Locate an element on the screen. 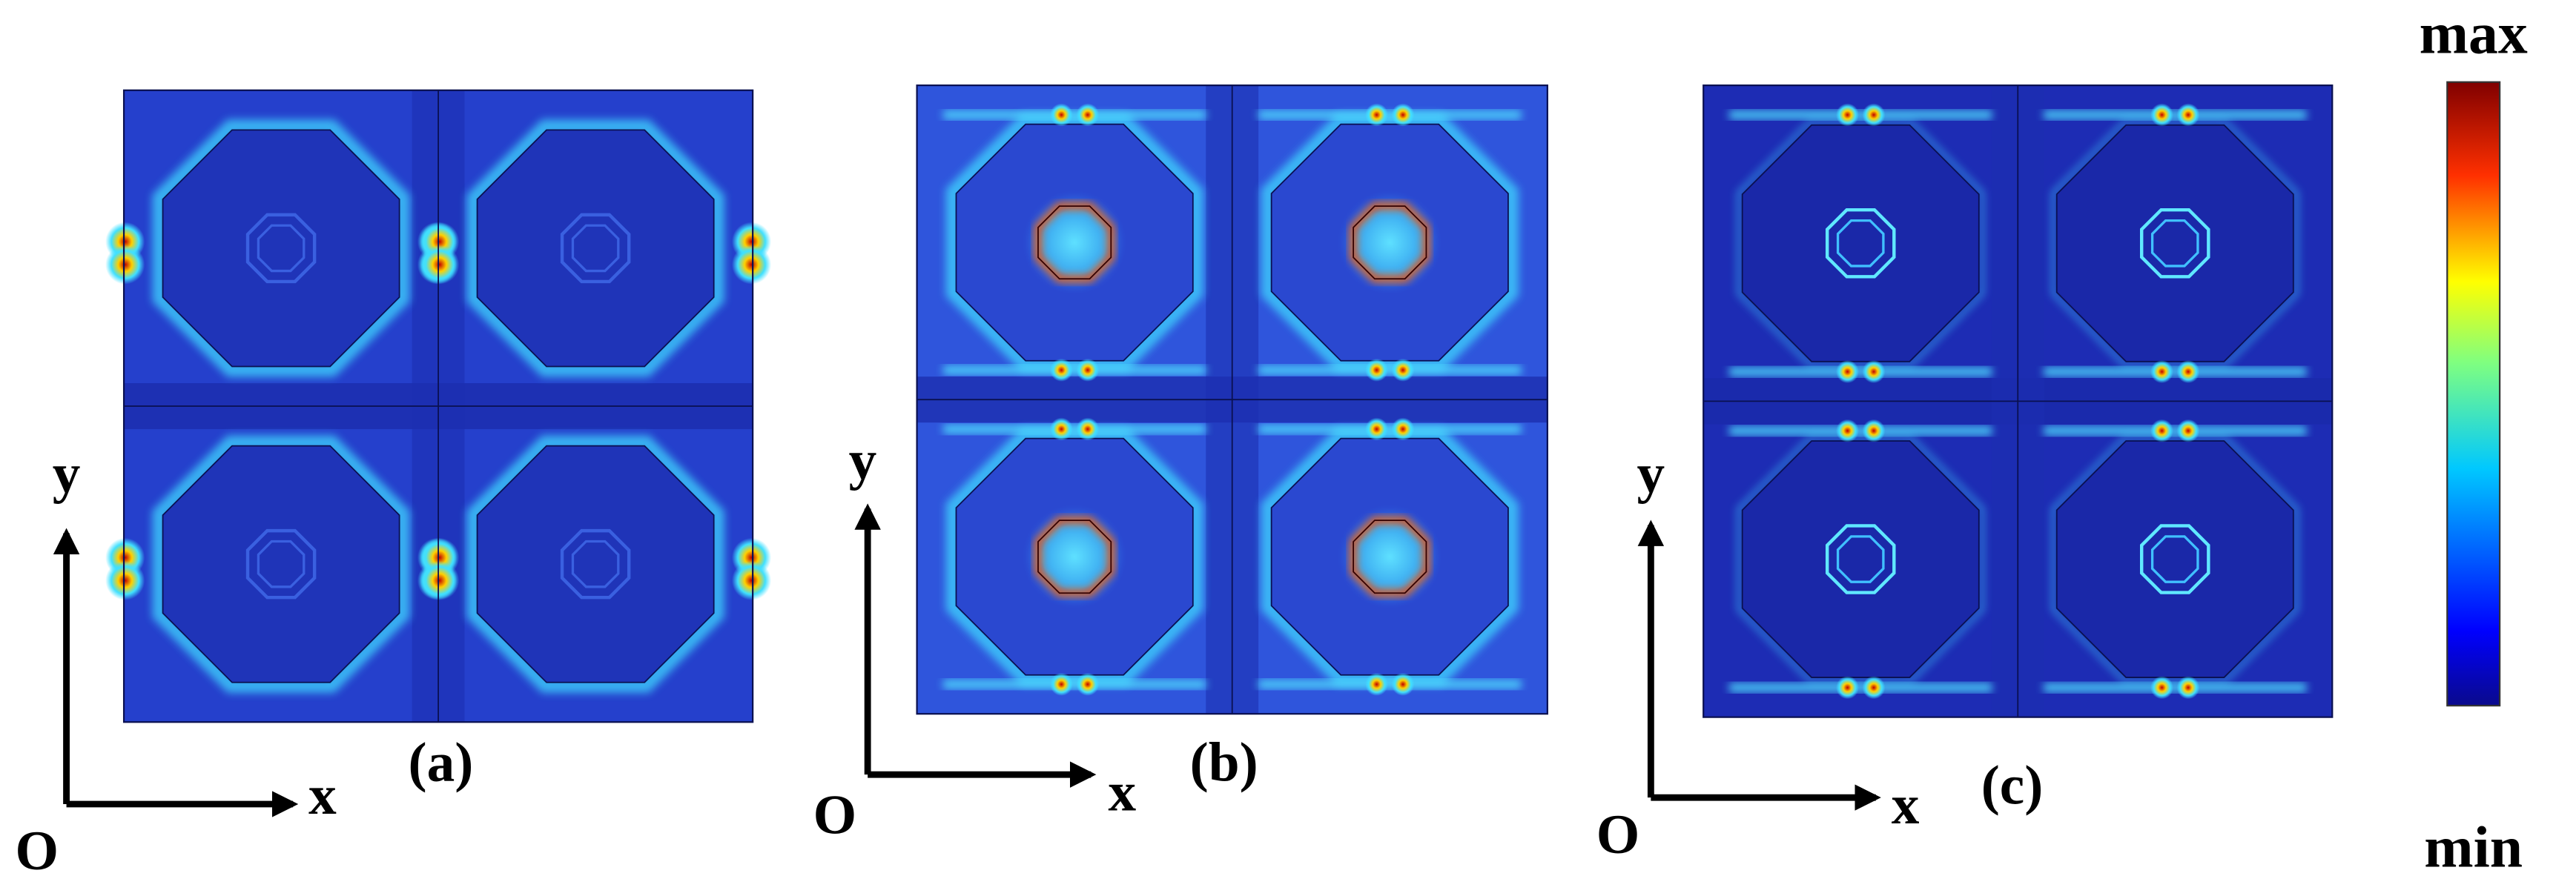 The image size is (2576, 896). axes-c: y x O (c) is located at coordinates (1819, 654).